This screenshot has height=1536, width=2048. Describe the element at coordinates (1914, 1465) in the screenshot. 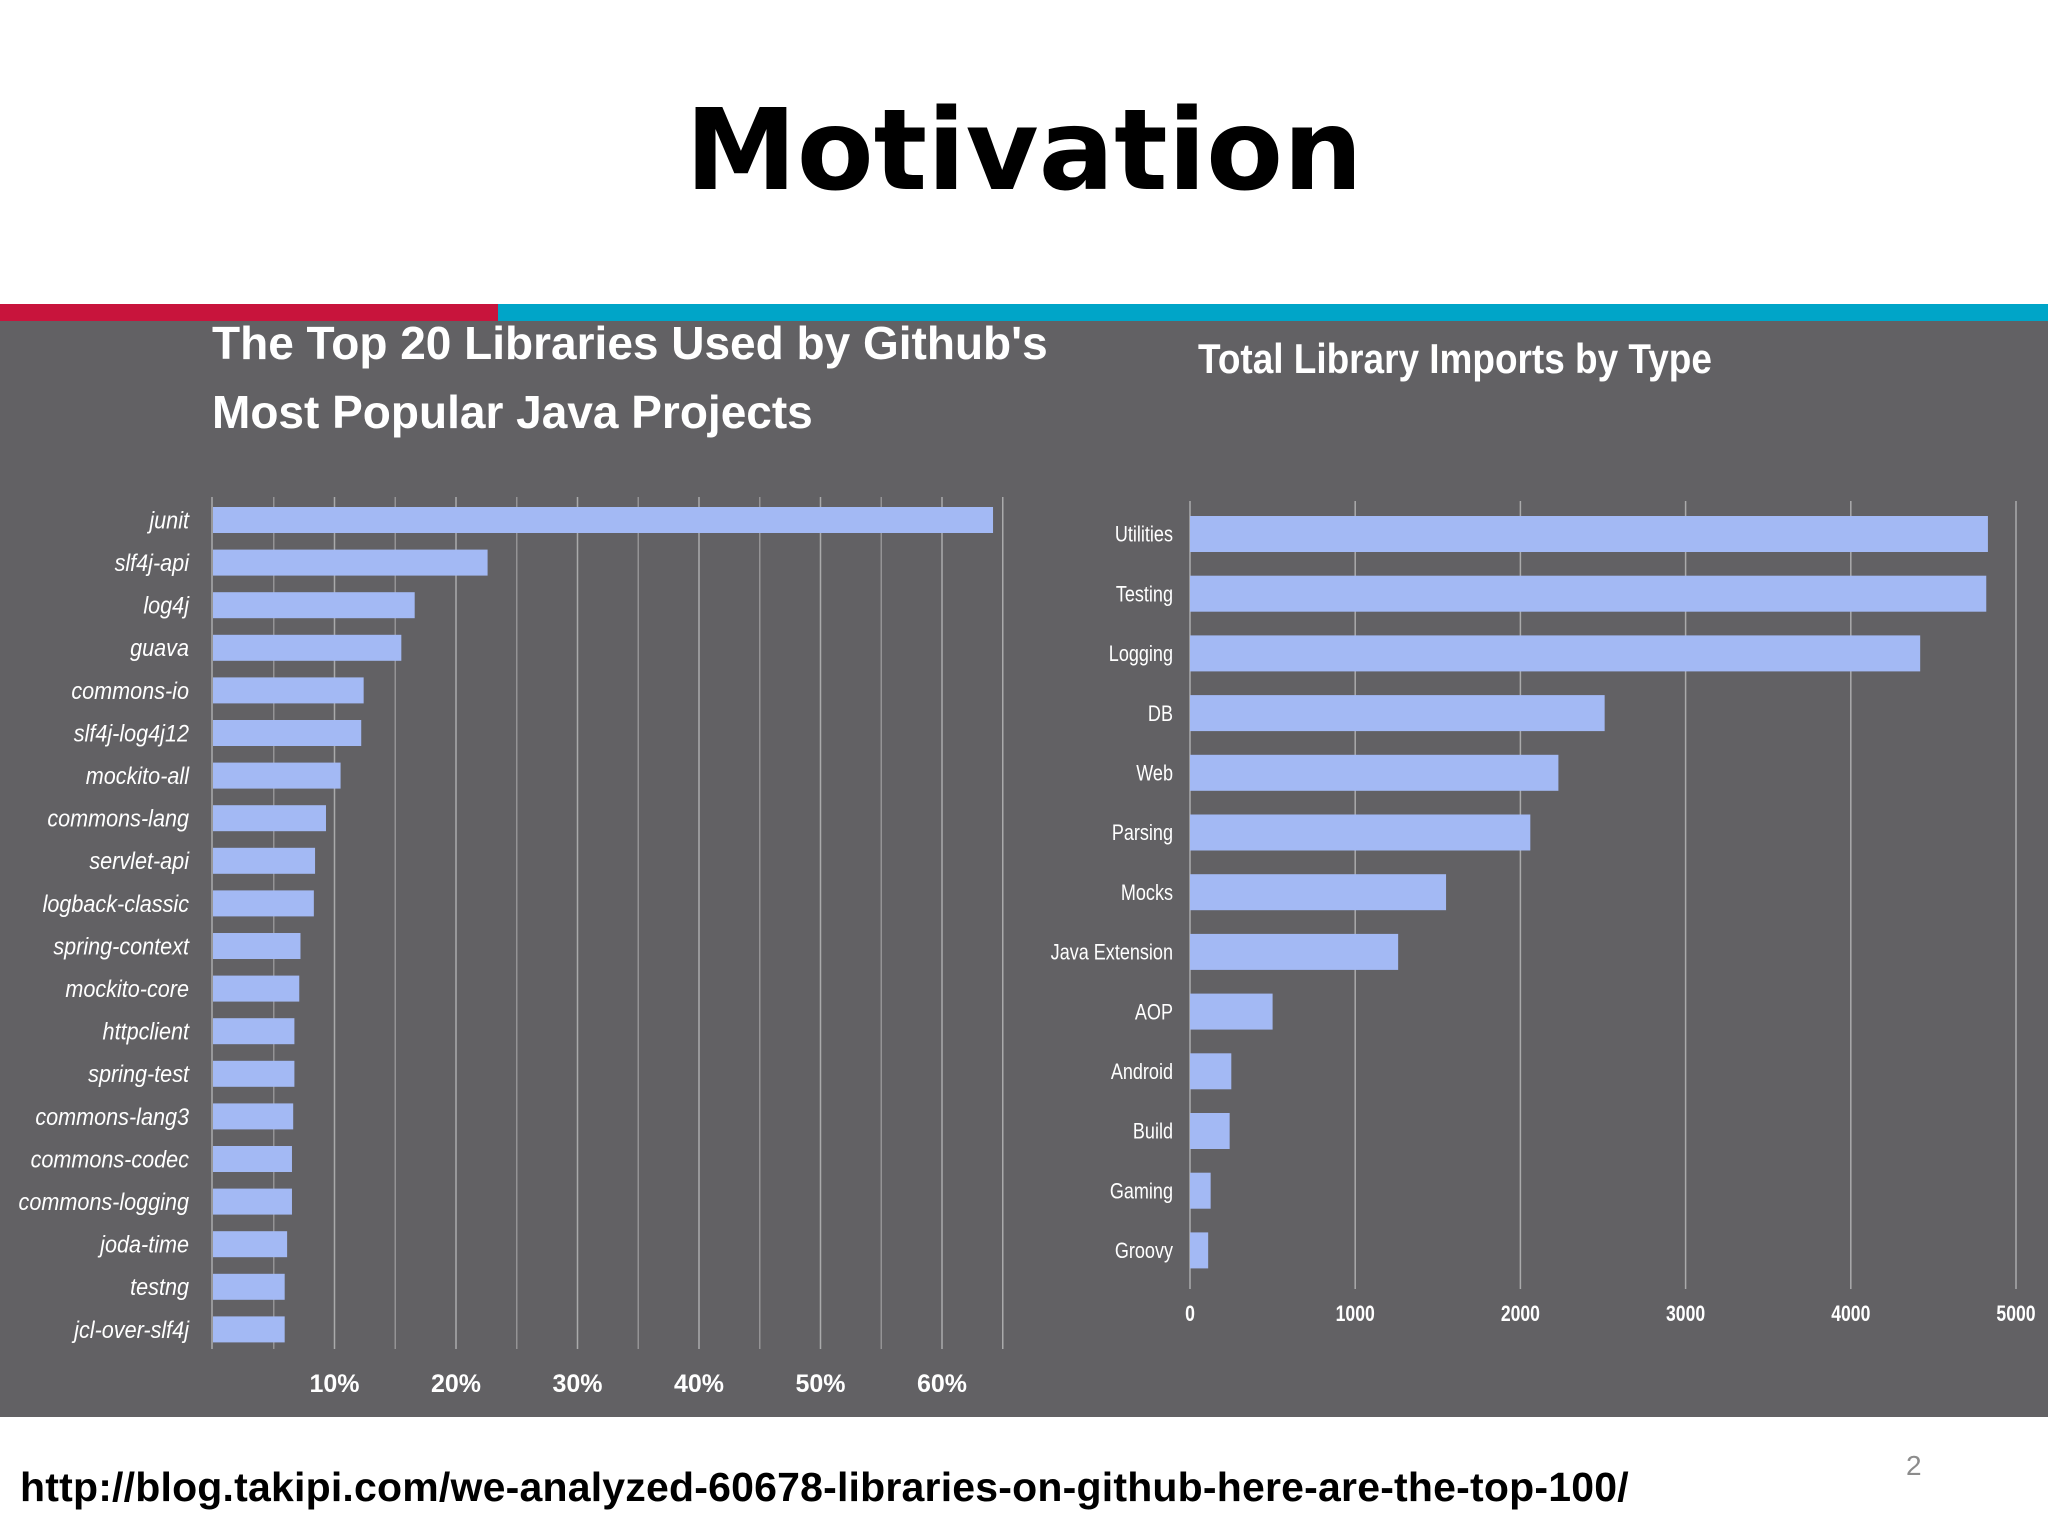

I see `slide-number: 2` at that location.